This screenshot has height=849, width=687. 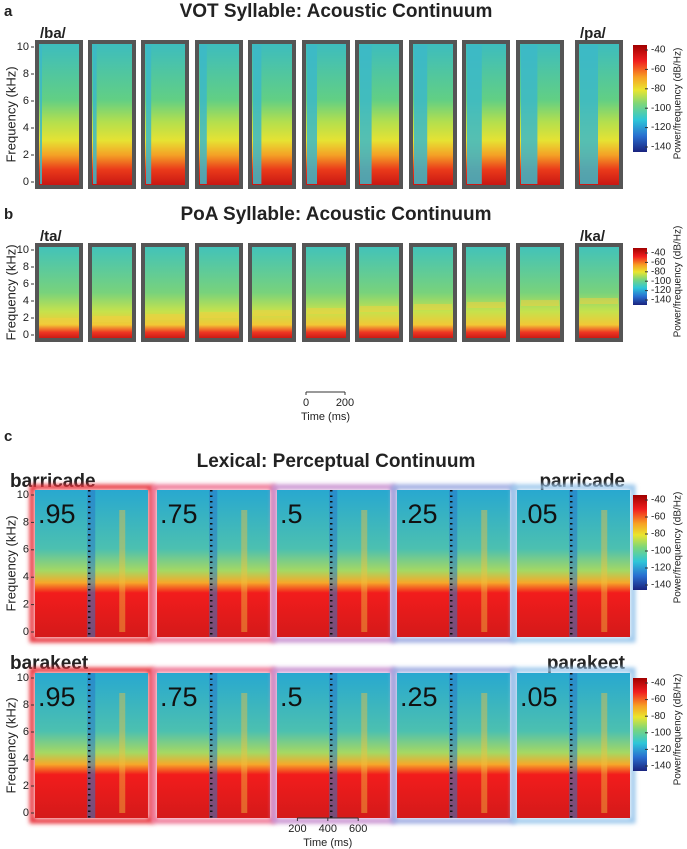 What do you see at coordinates (325, 417) in the screenshot?
I see `x-axis-label: Time (ms)` at bounding box center [325, 417].